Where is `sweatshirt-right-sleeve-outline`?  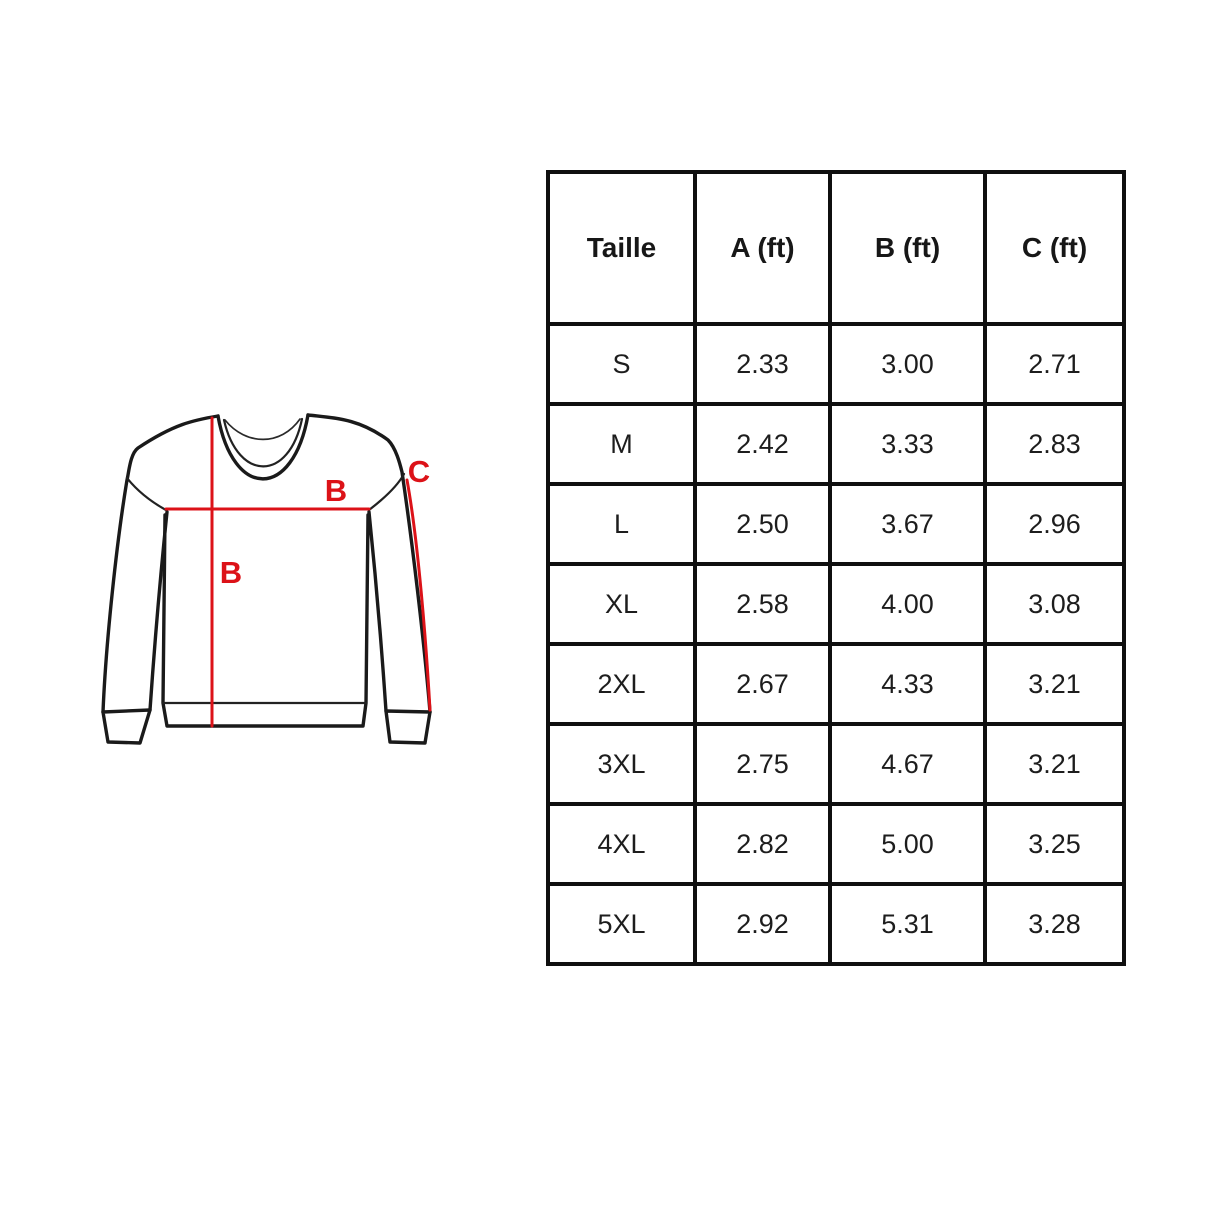 sweatshirt-right-sleeve-outline is located at coordinates (369, 563).